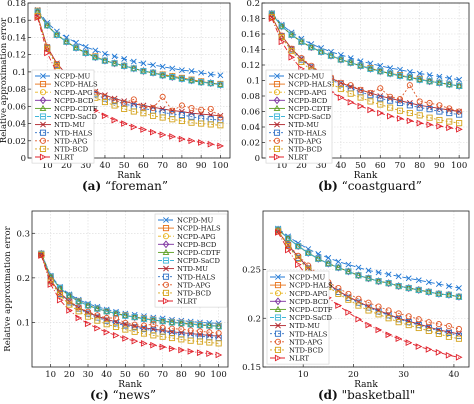 This screenshot has width=474, height=404. I want to click on x-tick-label: 60, so click(144, 375).